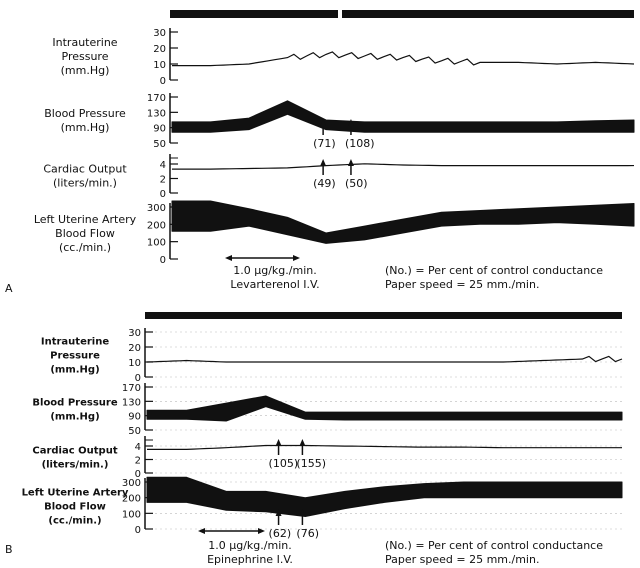  I want to click on conductance-annotation: (76), so click(307, 533).